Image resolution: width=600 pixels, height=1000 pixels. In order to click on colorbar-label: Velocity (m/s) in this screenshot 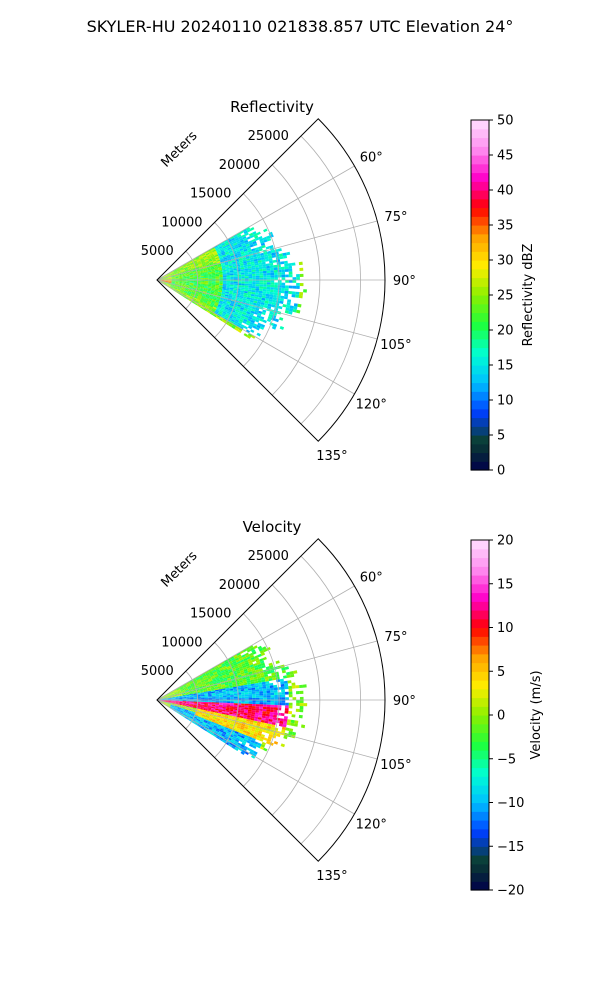, I will do `click(536, 714)`.